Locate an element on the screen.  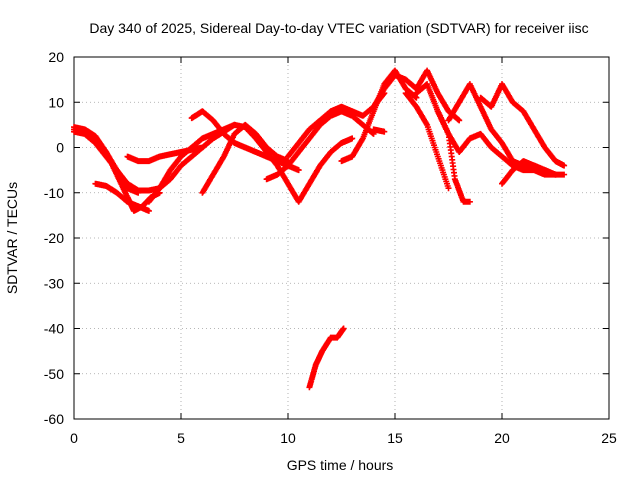
y-tick-label: -20 is located at coordinates (54, 238).